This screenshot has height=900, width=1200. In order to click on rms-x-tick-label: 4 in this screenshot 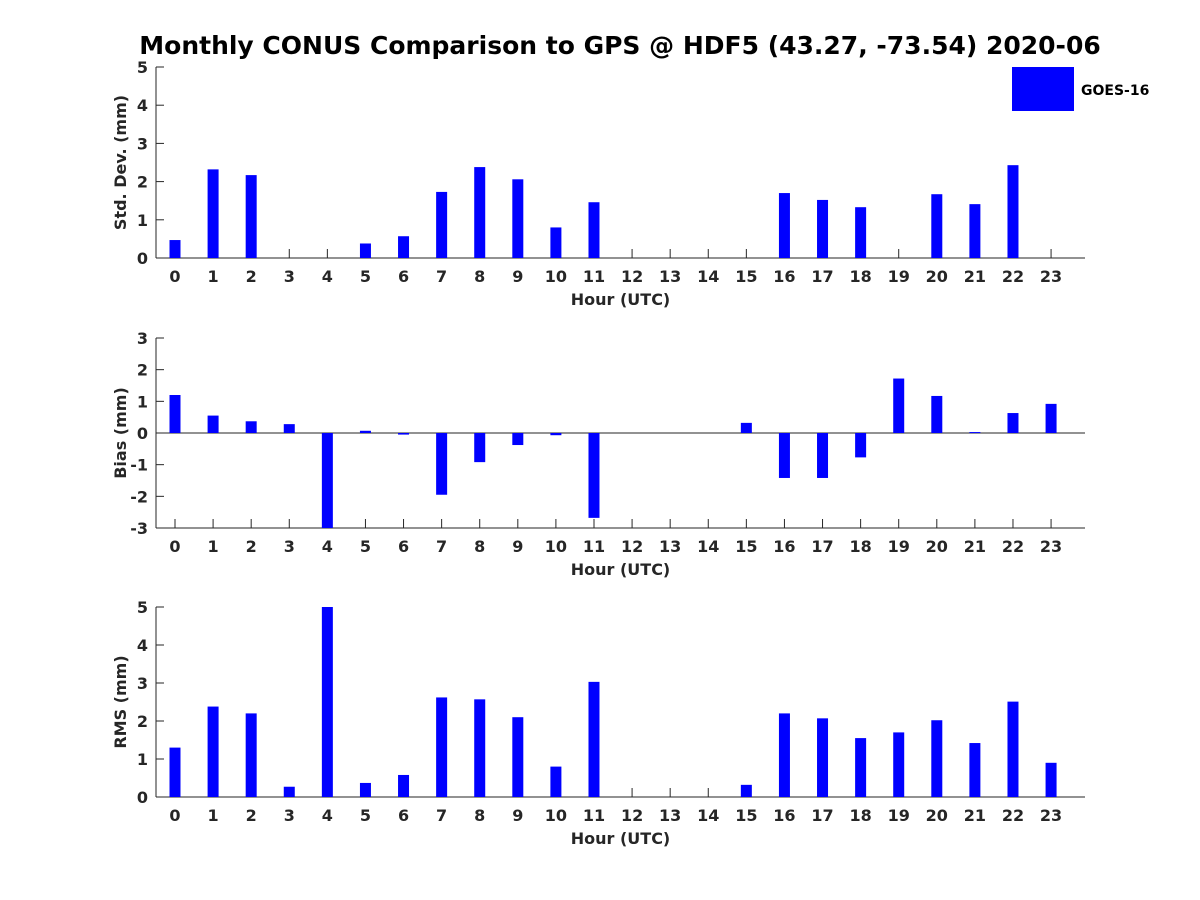, I will do `click(327, 815)`.